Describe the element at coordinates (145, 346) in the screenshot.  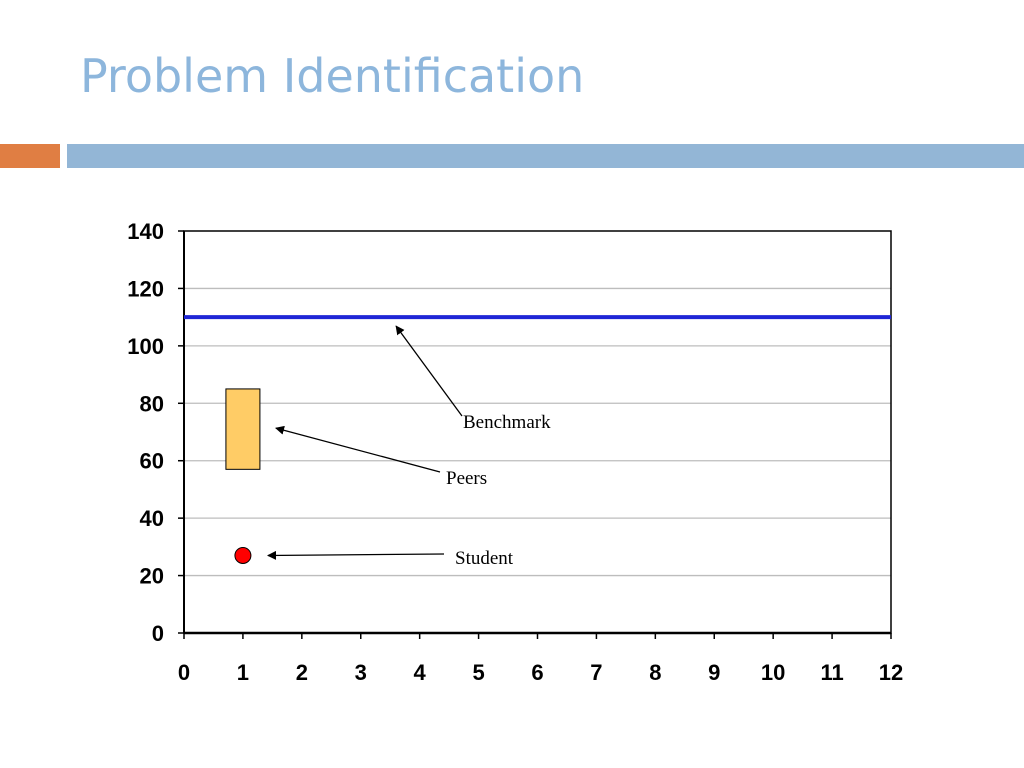
I see `y-tick-label: 100` at that location.